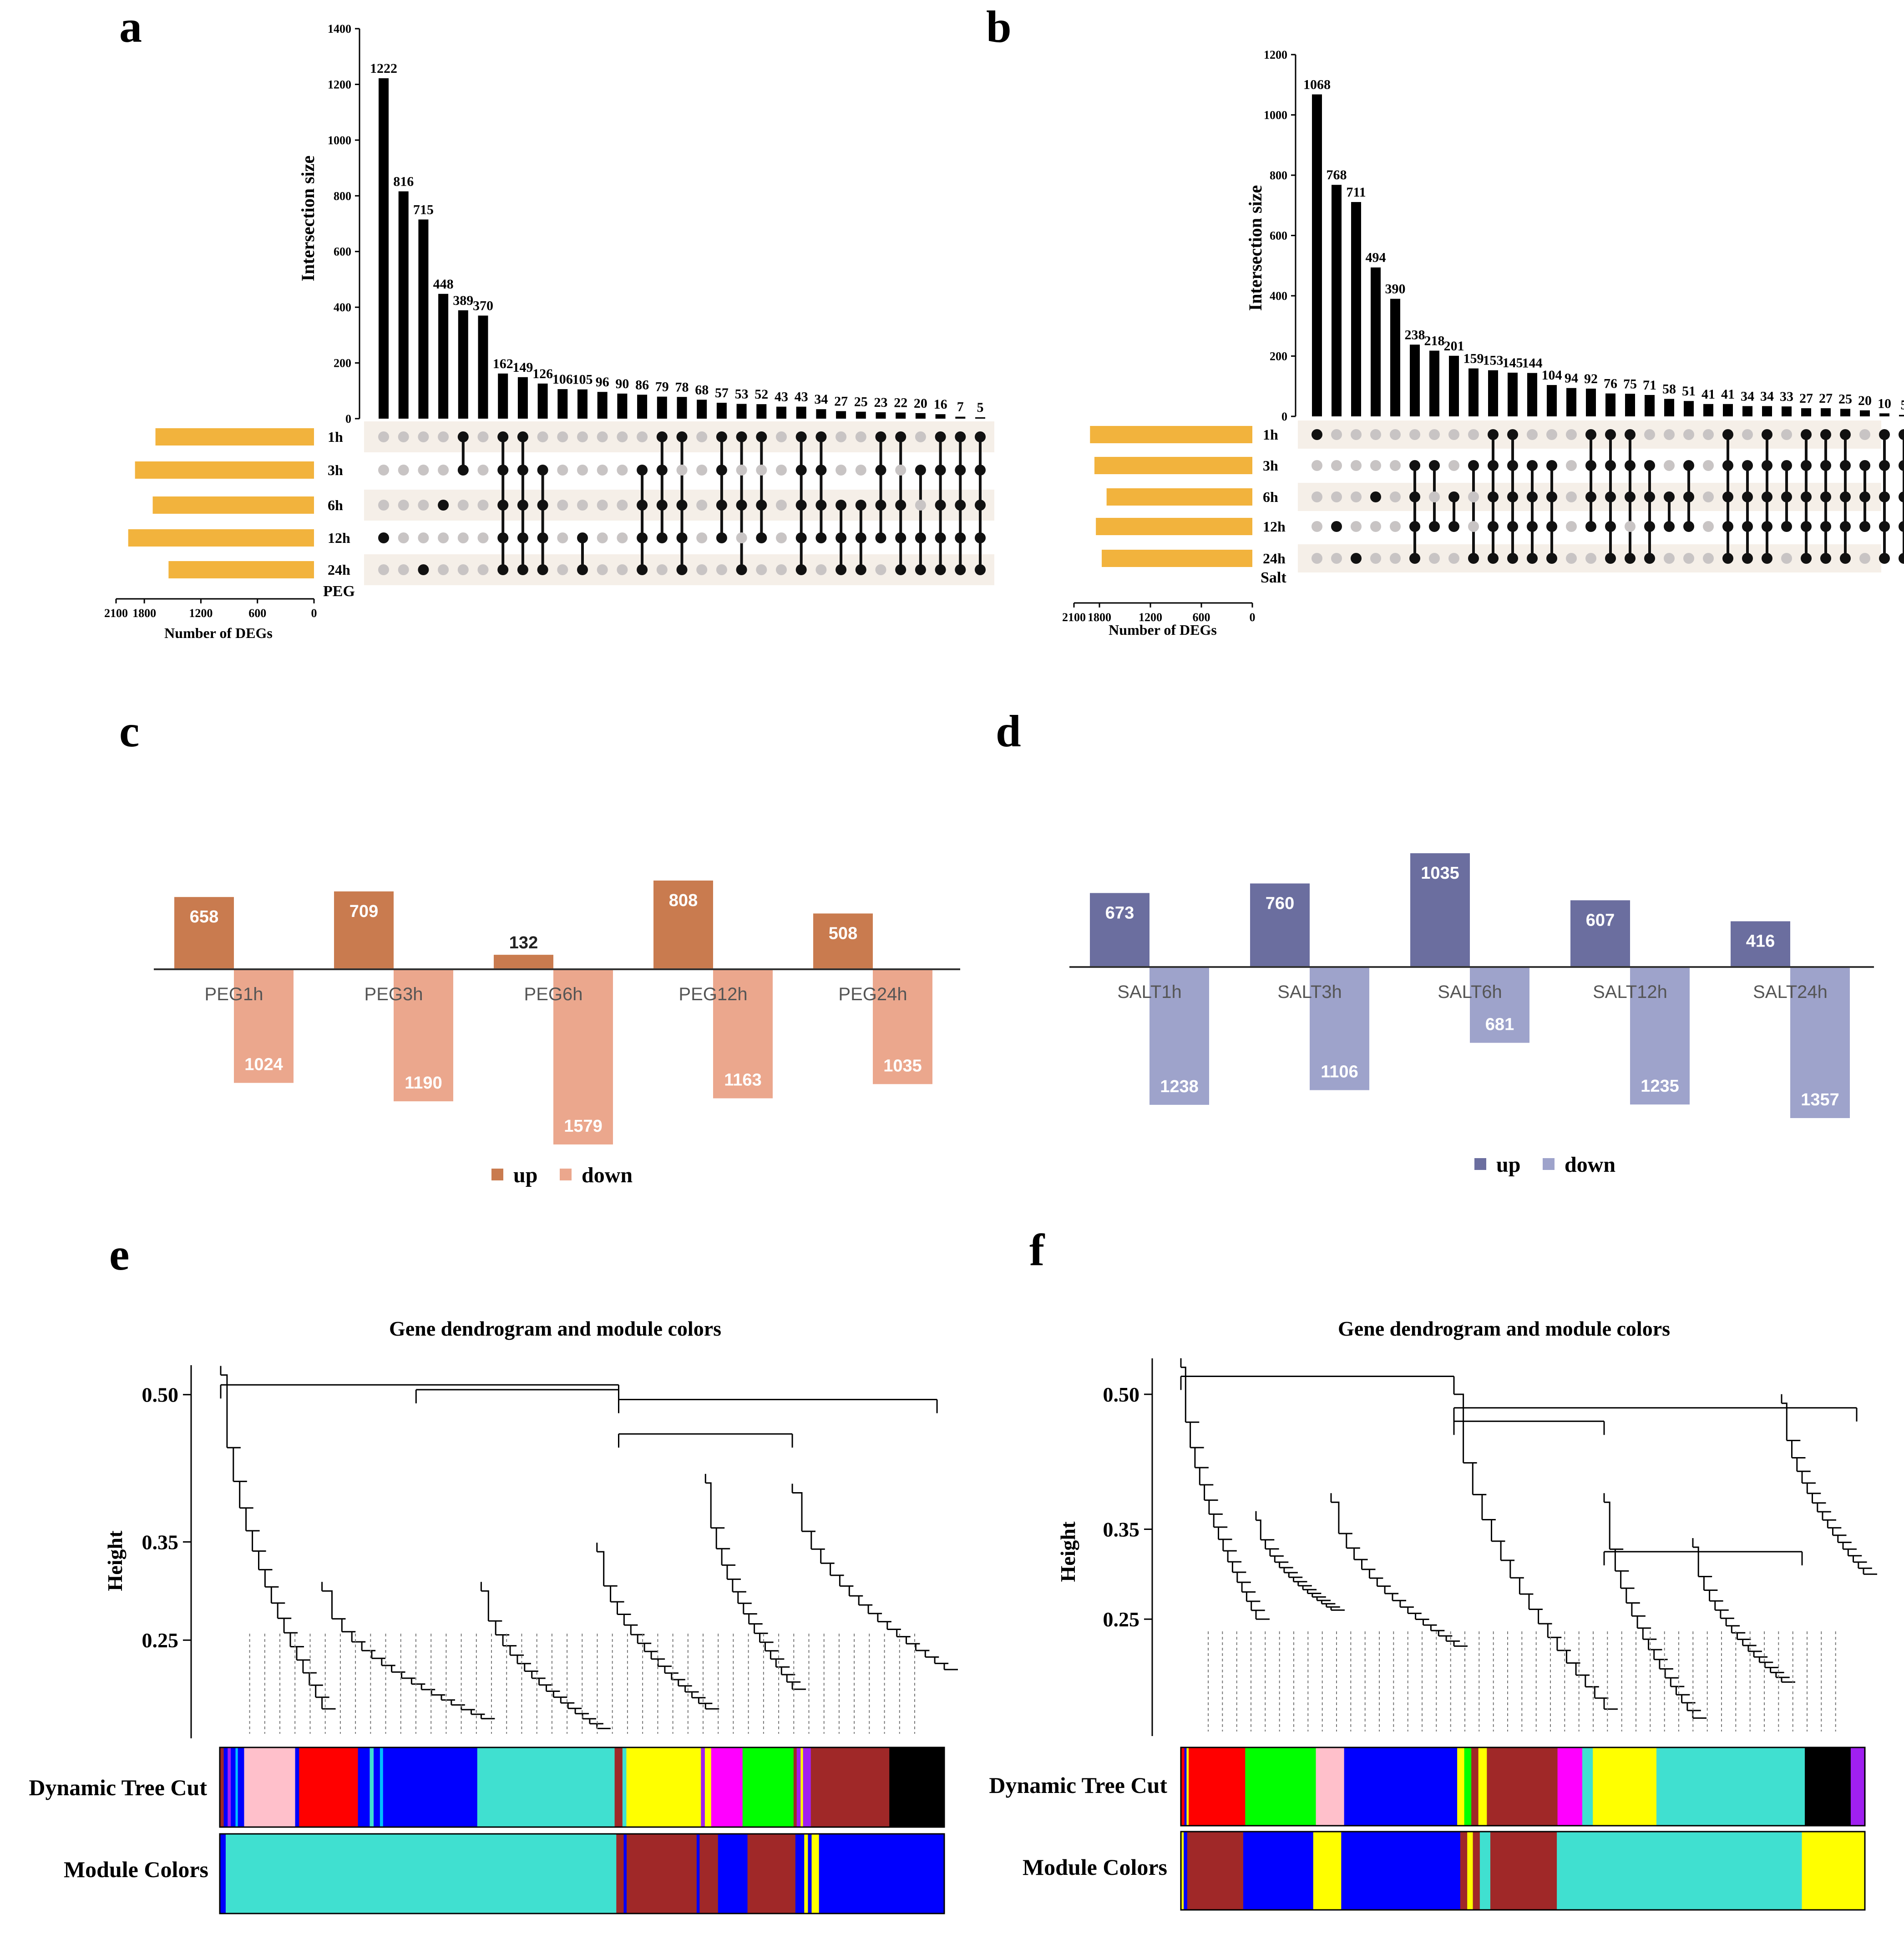 The image size is (1904, 1934). Describe the element at coordinates (1095, 1867) in the screenshot. I see `dendrogram-f-row-label-mc: Module Colors` at that location.